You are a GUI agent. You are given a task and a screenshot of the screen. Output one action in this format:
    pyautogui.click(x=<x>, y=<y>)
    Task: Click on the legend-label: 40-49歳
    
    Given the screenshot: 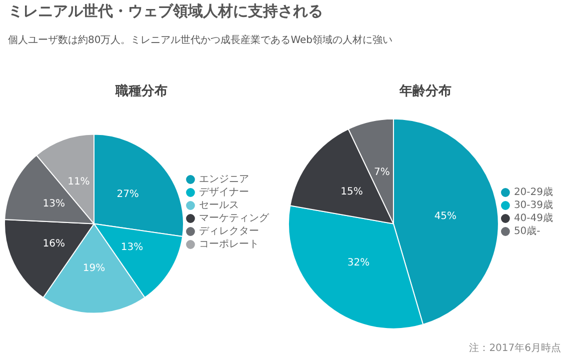 What is the action you would take?
    pyautogui.click(x=534, y=218)
    